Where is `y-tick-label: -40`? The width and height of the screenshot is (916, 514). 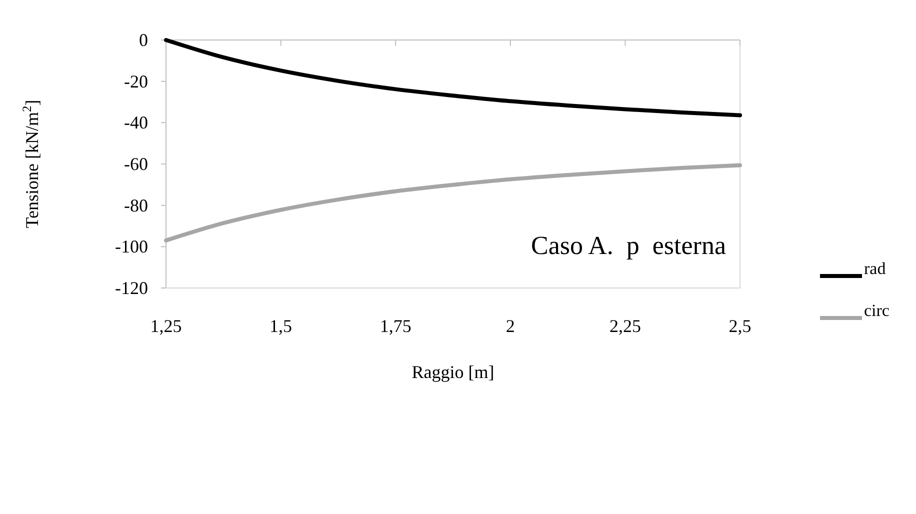
y-tick-label: -40 is located at coordinates (136, 122).